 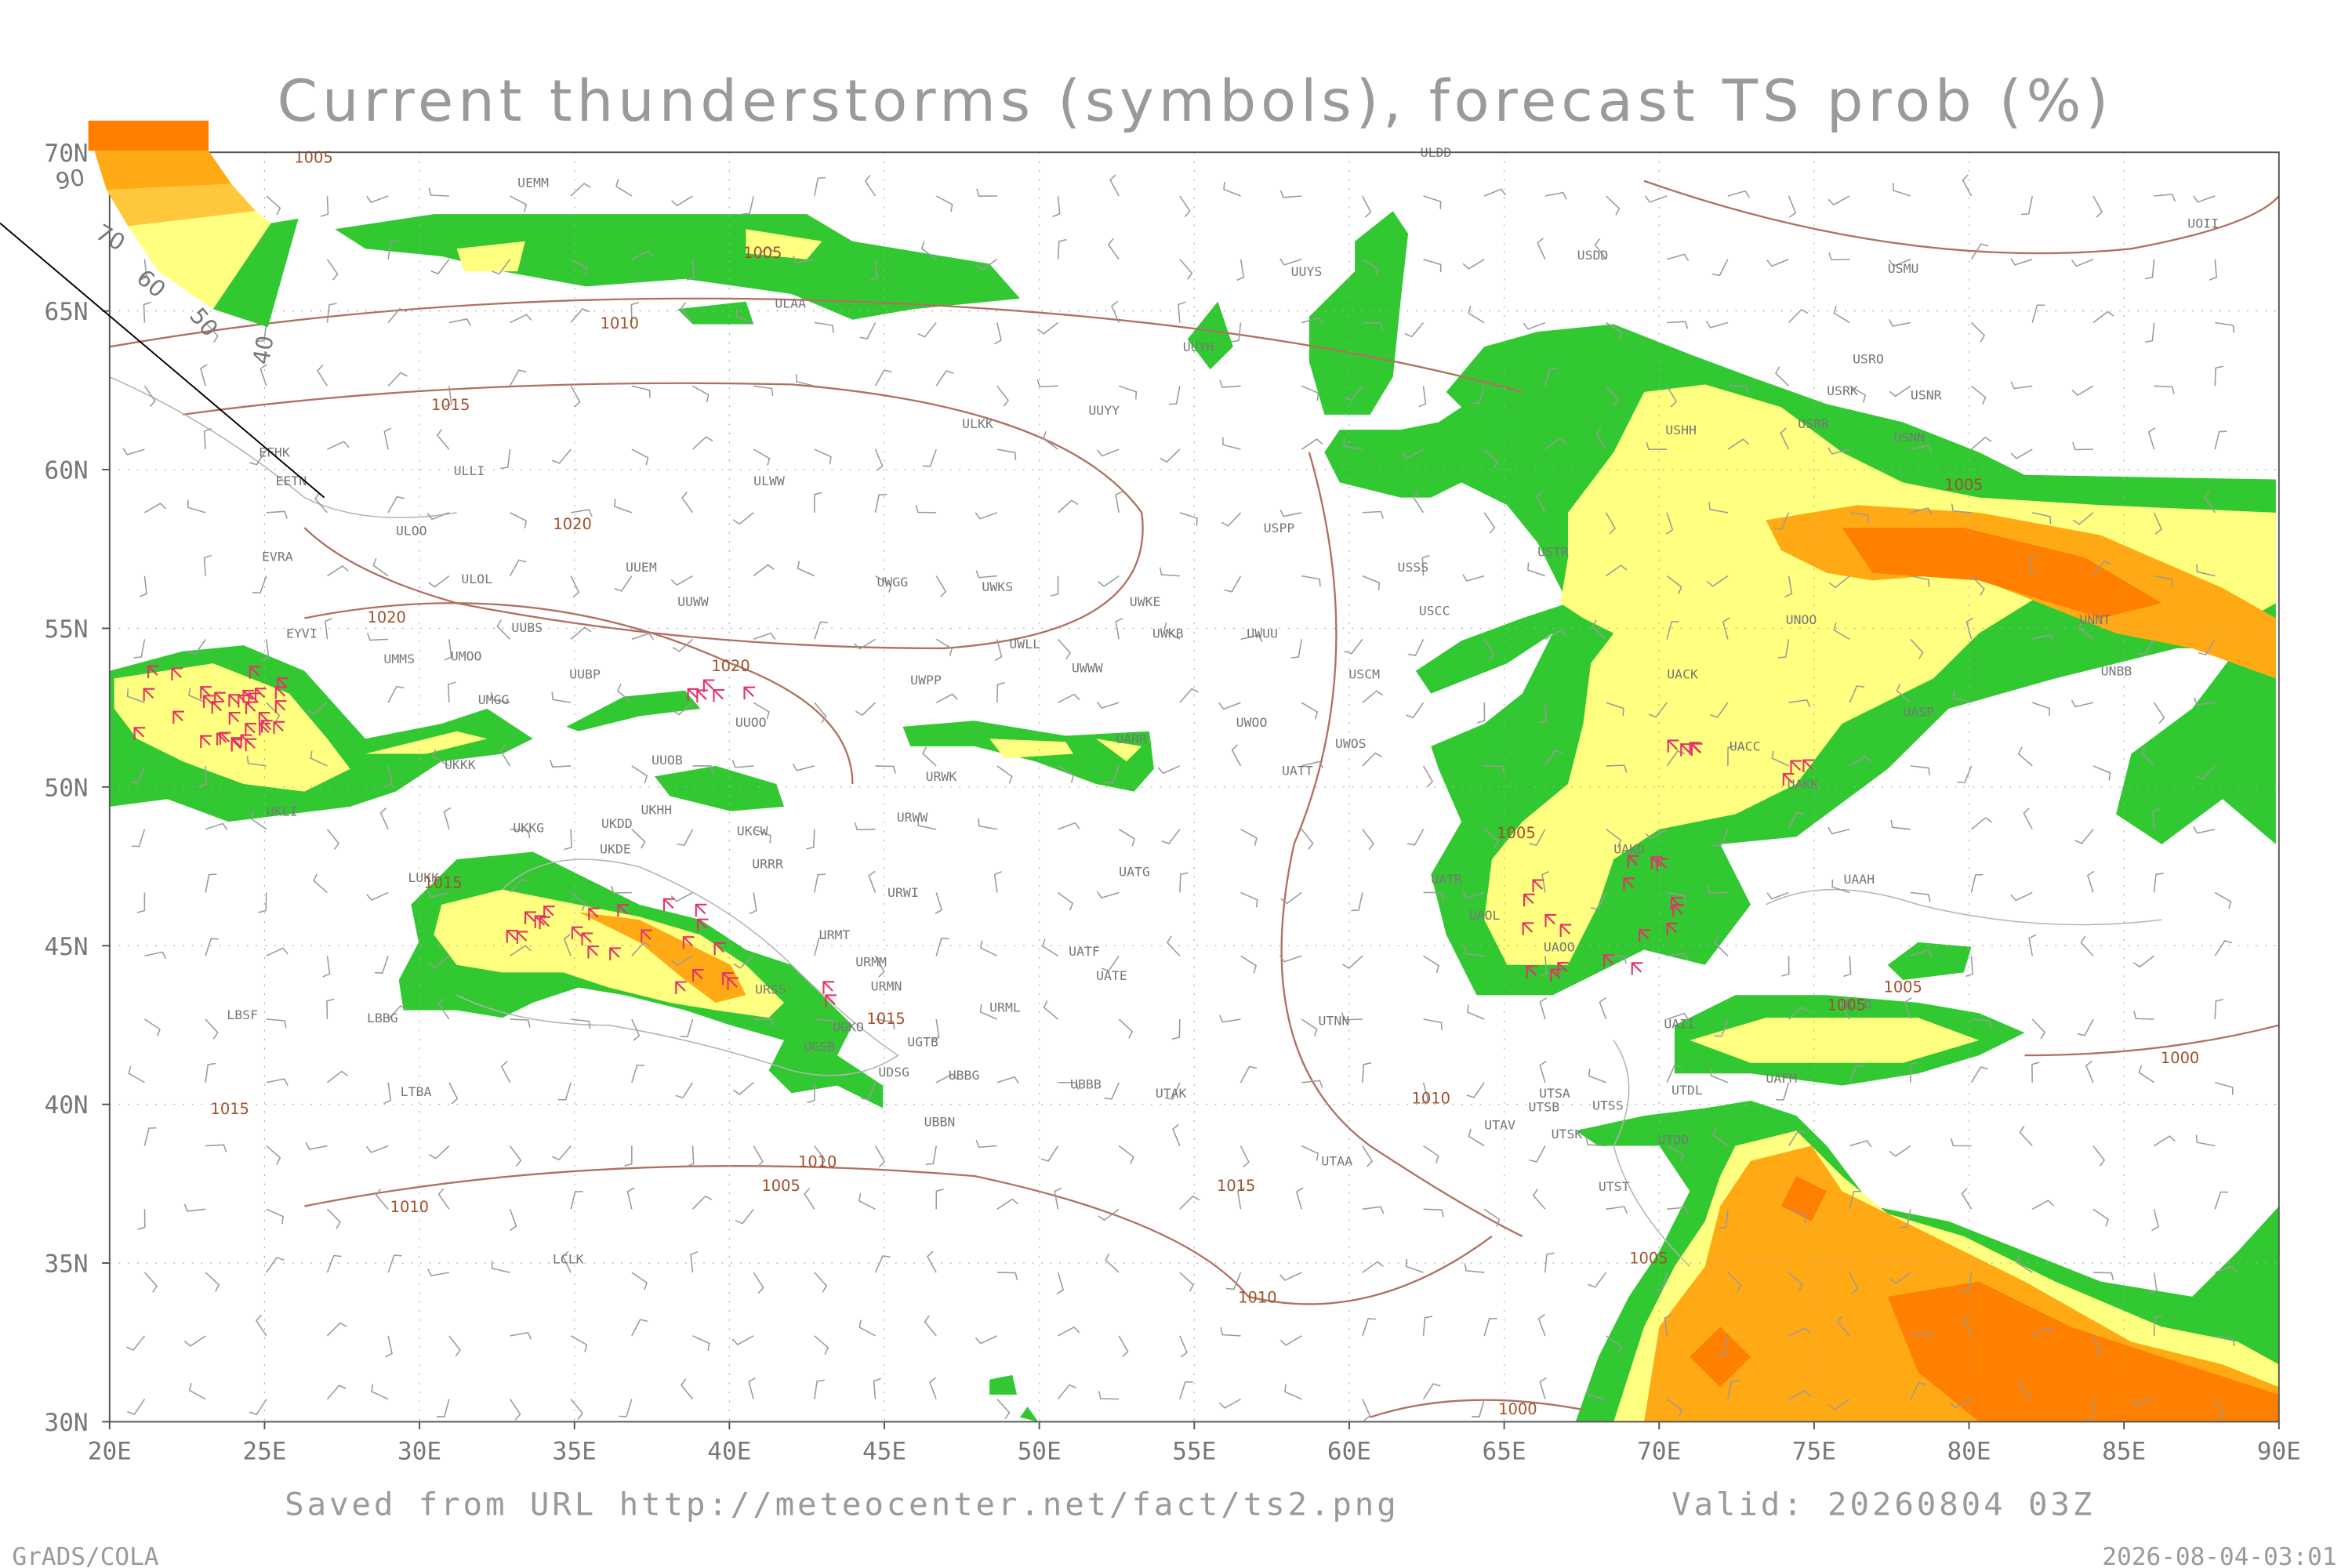 What do you see at coordinates (1198, 346) in the screenshot?
I see `station-label: UUYH` at bounding box center [1198, 346].